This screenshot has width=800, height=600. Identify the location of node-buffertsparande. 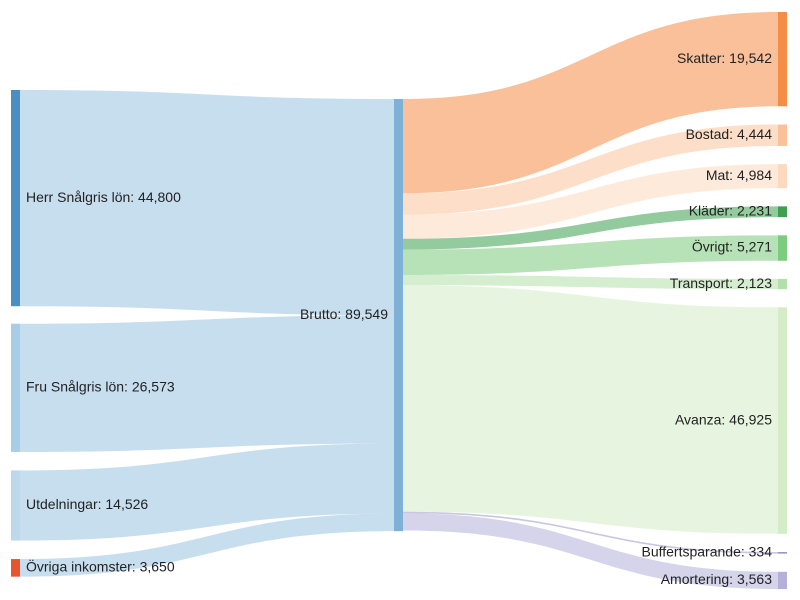
(782, 553).